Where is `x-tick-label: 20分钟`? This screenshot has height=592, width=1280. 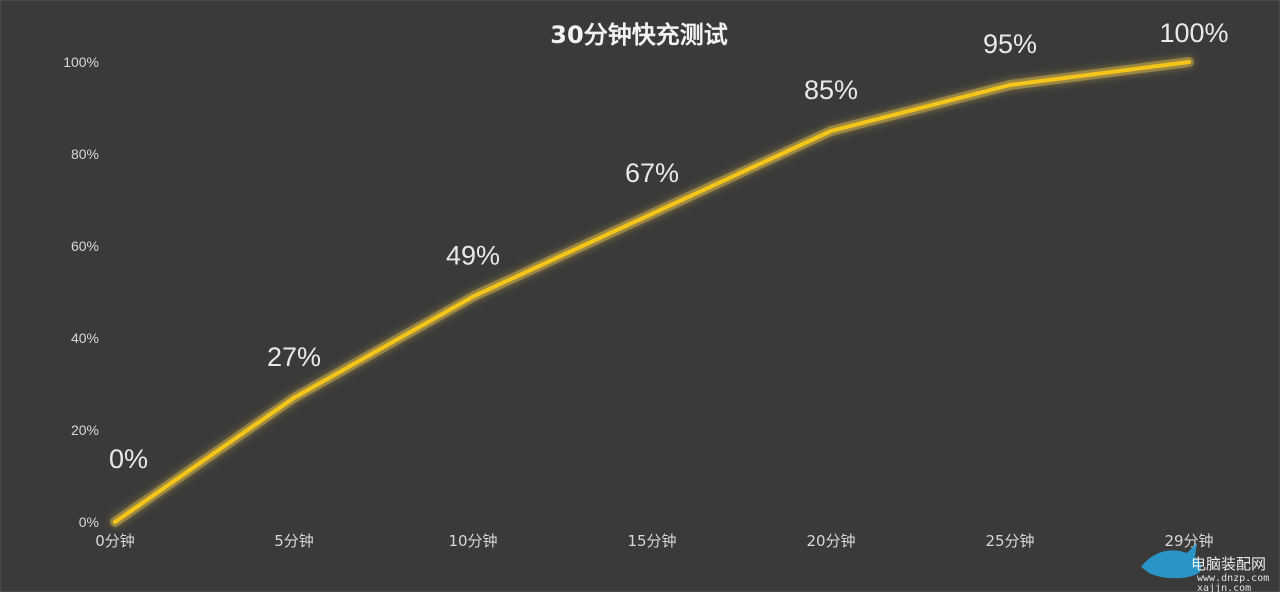 x-tick-label: 20分钟 is located at coordinates (830, 541).